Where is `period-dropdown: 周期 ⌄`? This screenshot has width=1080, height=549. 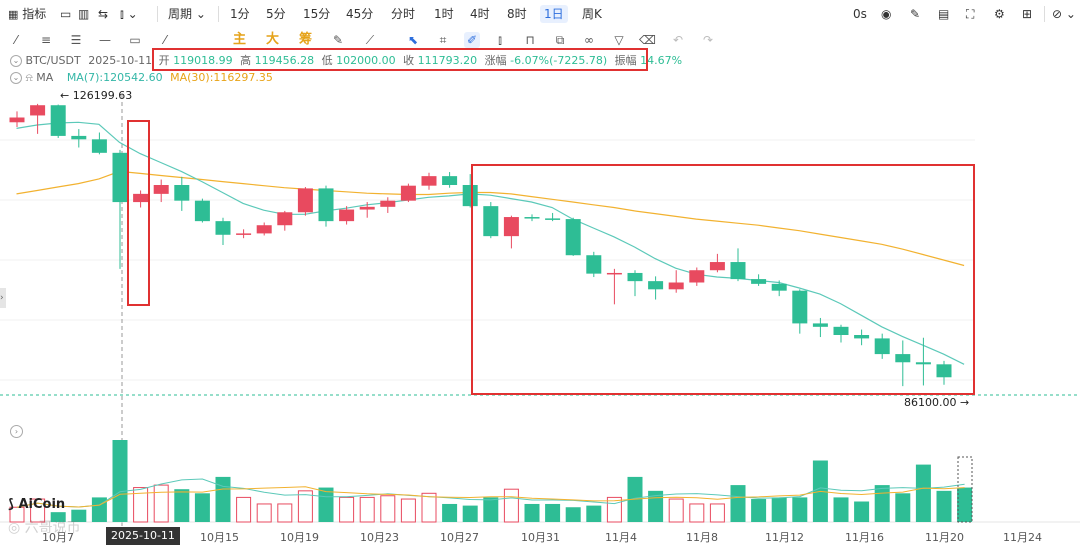 period-dropdown: 周期 ⌄ is located at coordinates (187, 14).